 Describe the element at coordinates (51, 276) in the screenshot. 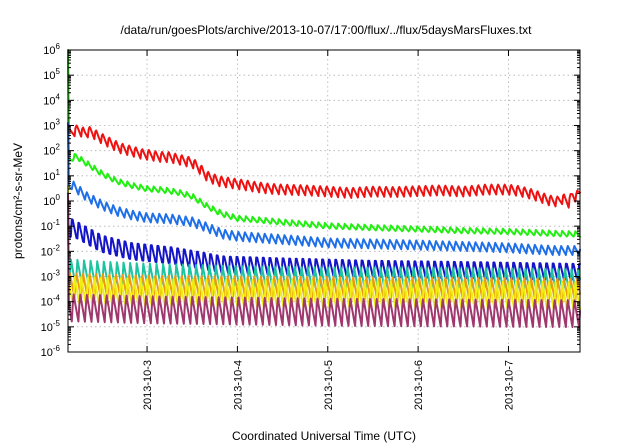

I see `y-tick-label: 10⁻³` at that location.